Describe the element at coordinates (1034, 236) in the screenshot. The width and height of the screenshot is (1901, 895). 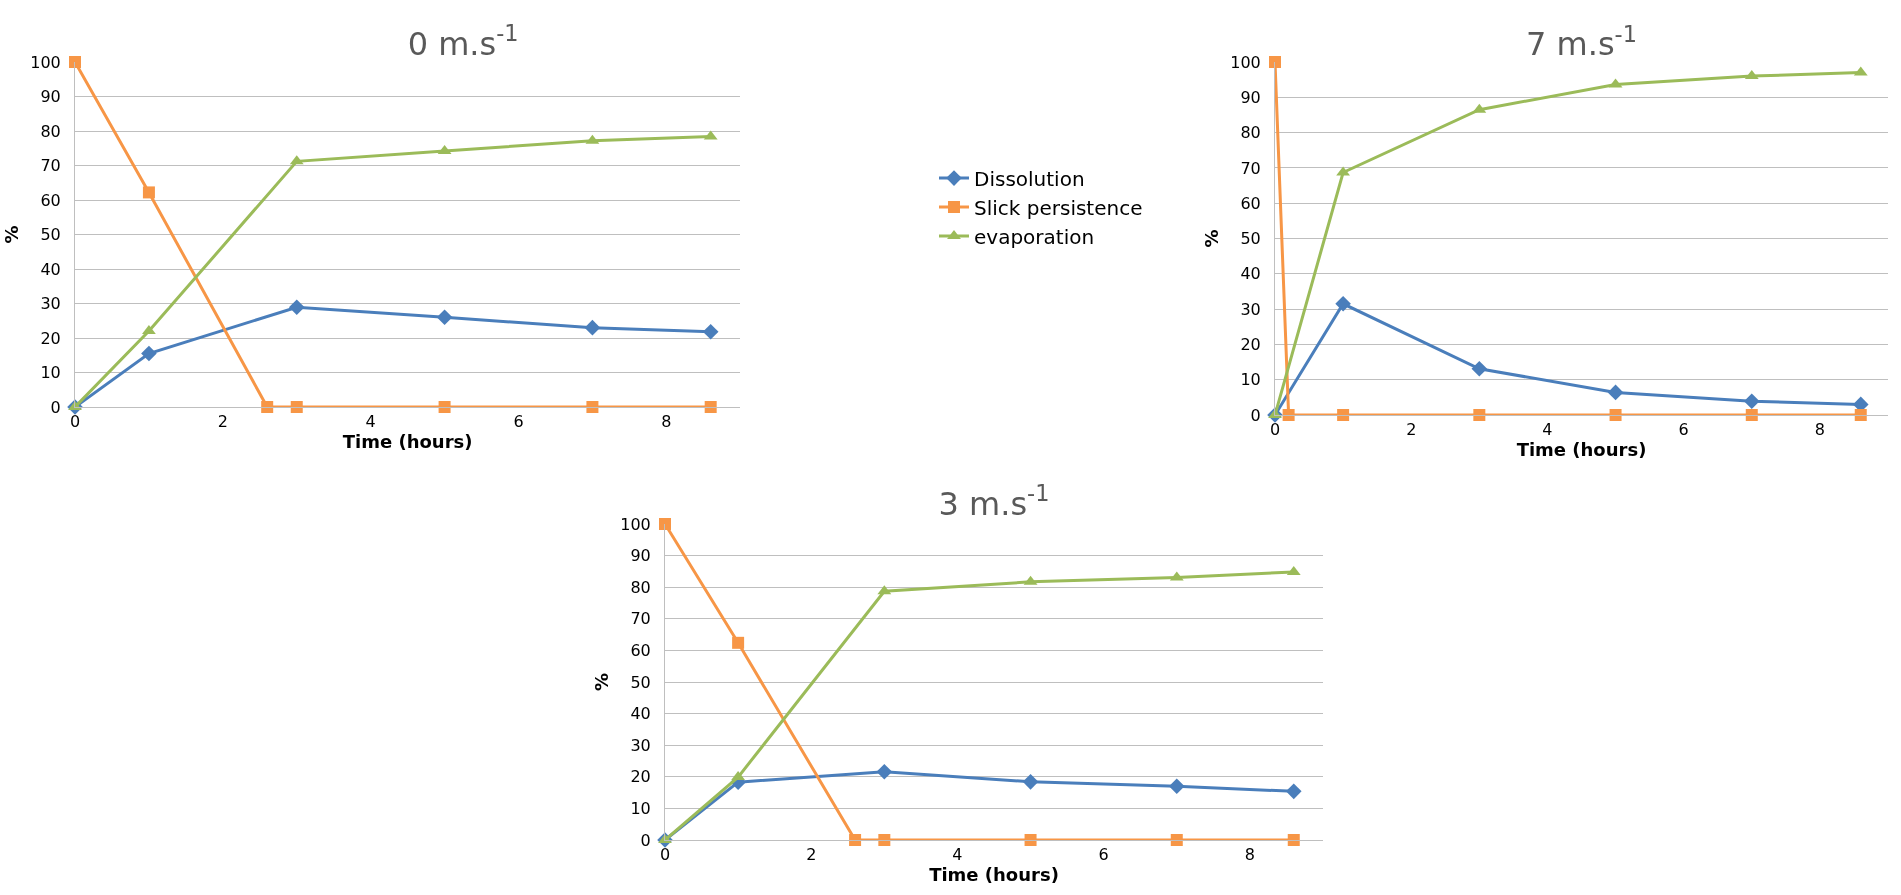
I see `legend-label: evaporation` at that location.